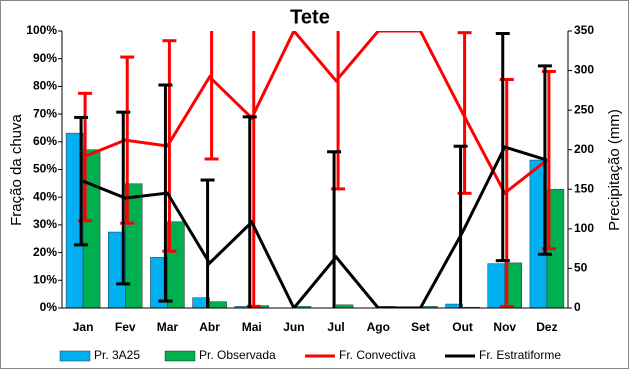  What do you see at coordinates (520, 355) in the screenshot?
I see `legend-label: Fr. Estratiforme` at bounding box center [520, 355].